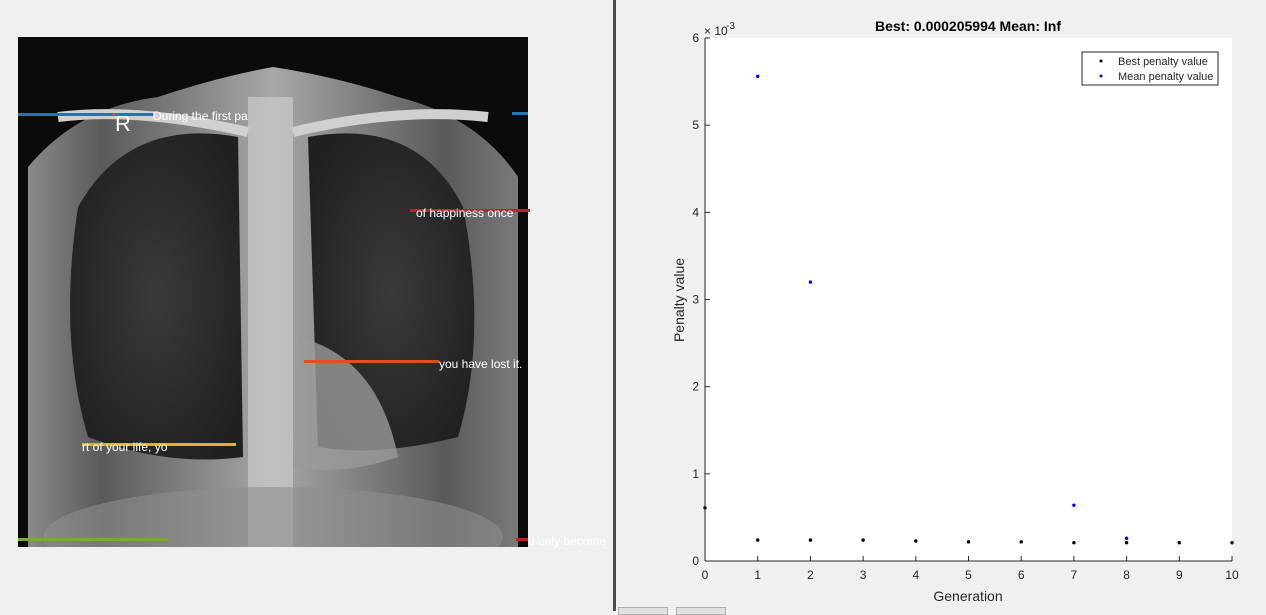  Describe the element at coordinates (123, 123) in the screenshot. I see `side-marker-r: R` at that location.